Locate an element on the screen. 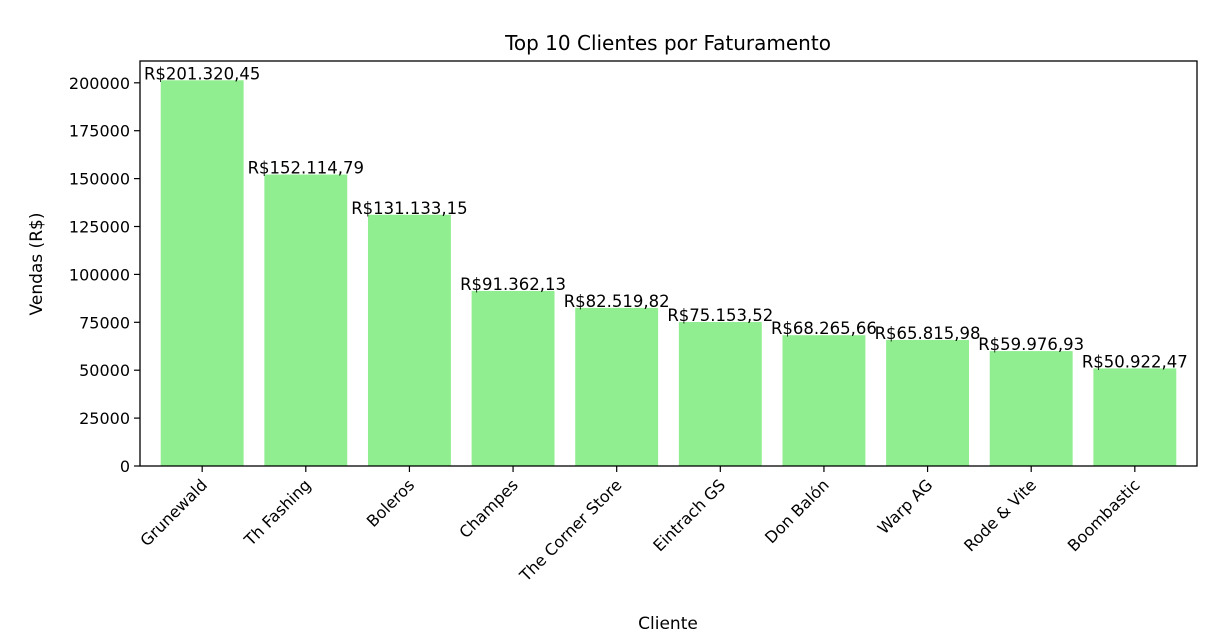  bar-value-label: R$75.153,52 is located at coordinates (720, 315).